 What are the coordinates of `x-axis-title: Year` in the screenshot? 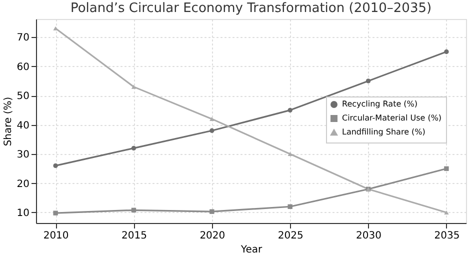 It's located at (251, 250).